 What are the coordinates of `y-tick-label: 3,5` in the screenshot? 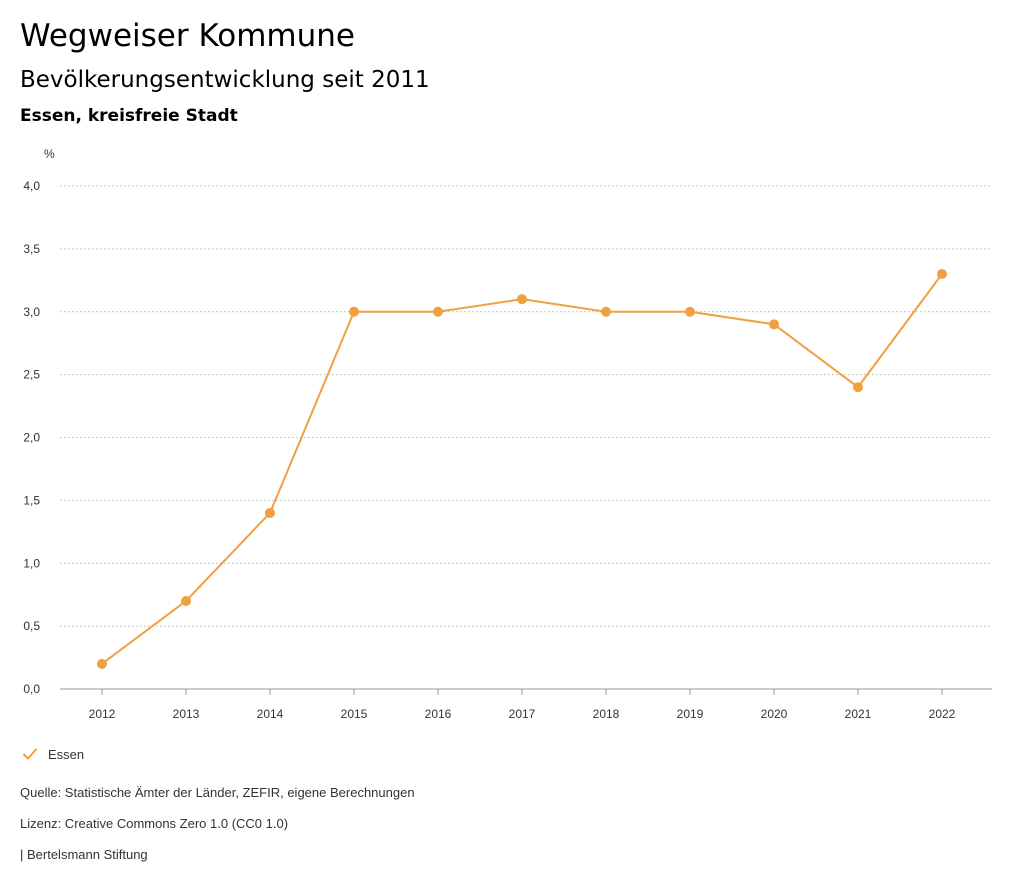 It's located at (31, 249).